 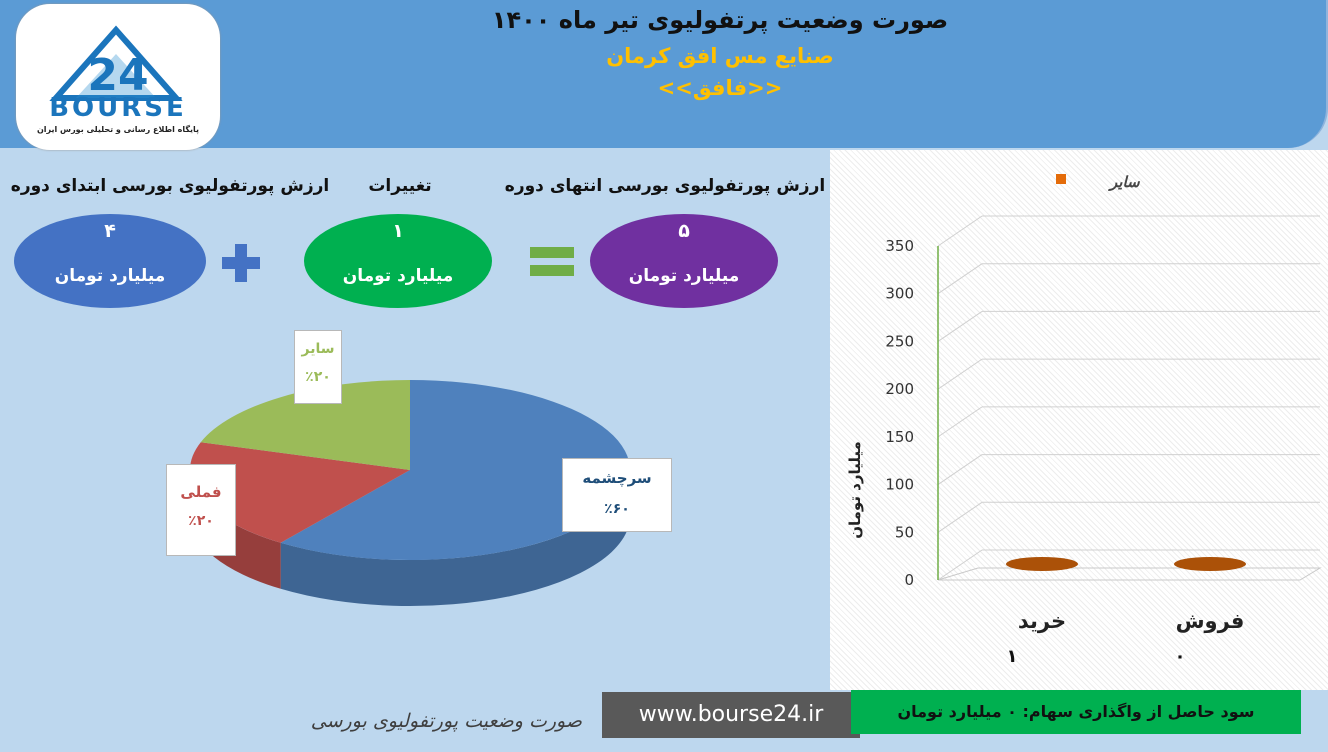 What do you see at coordinates (899, 246) in the screenshot?
I see `y-tick-label: 350` at bounding box center [899, 246].